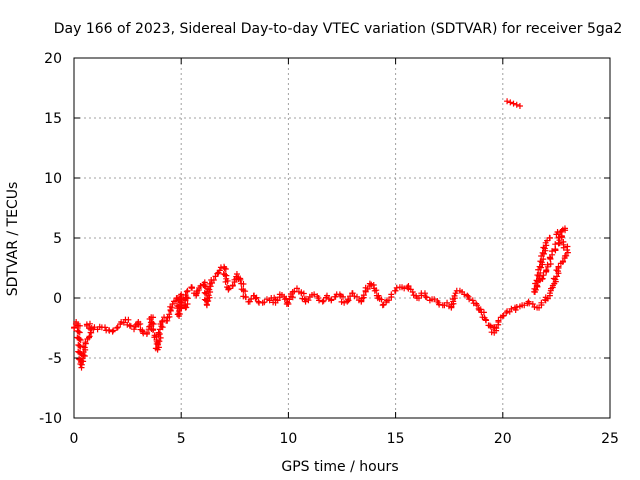 Image resolution: width=640 pixels, height=480 pixels. What do you see at coordinates (74, 439) in the screenshot?
I see `x-tick-label: 0` at bounding box center [74, 439].